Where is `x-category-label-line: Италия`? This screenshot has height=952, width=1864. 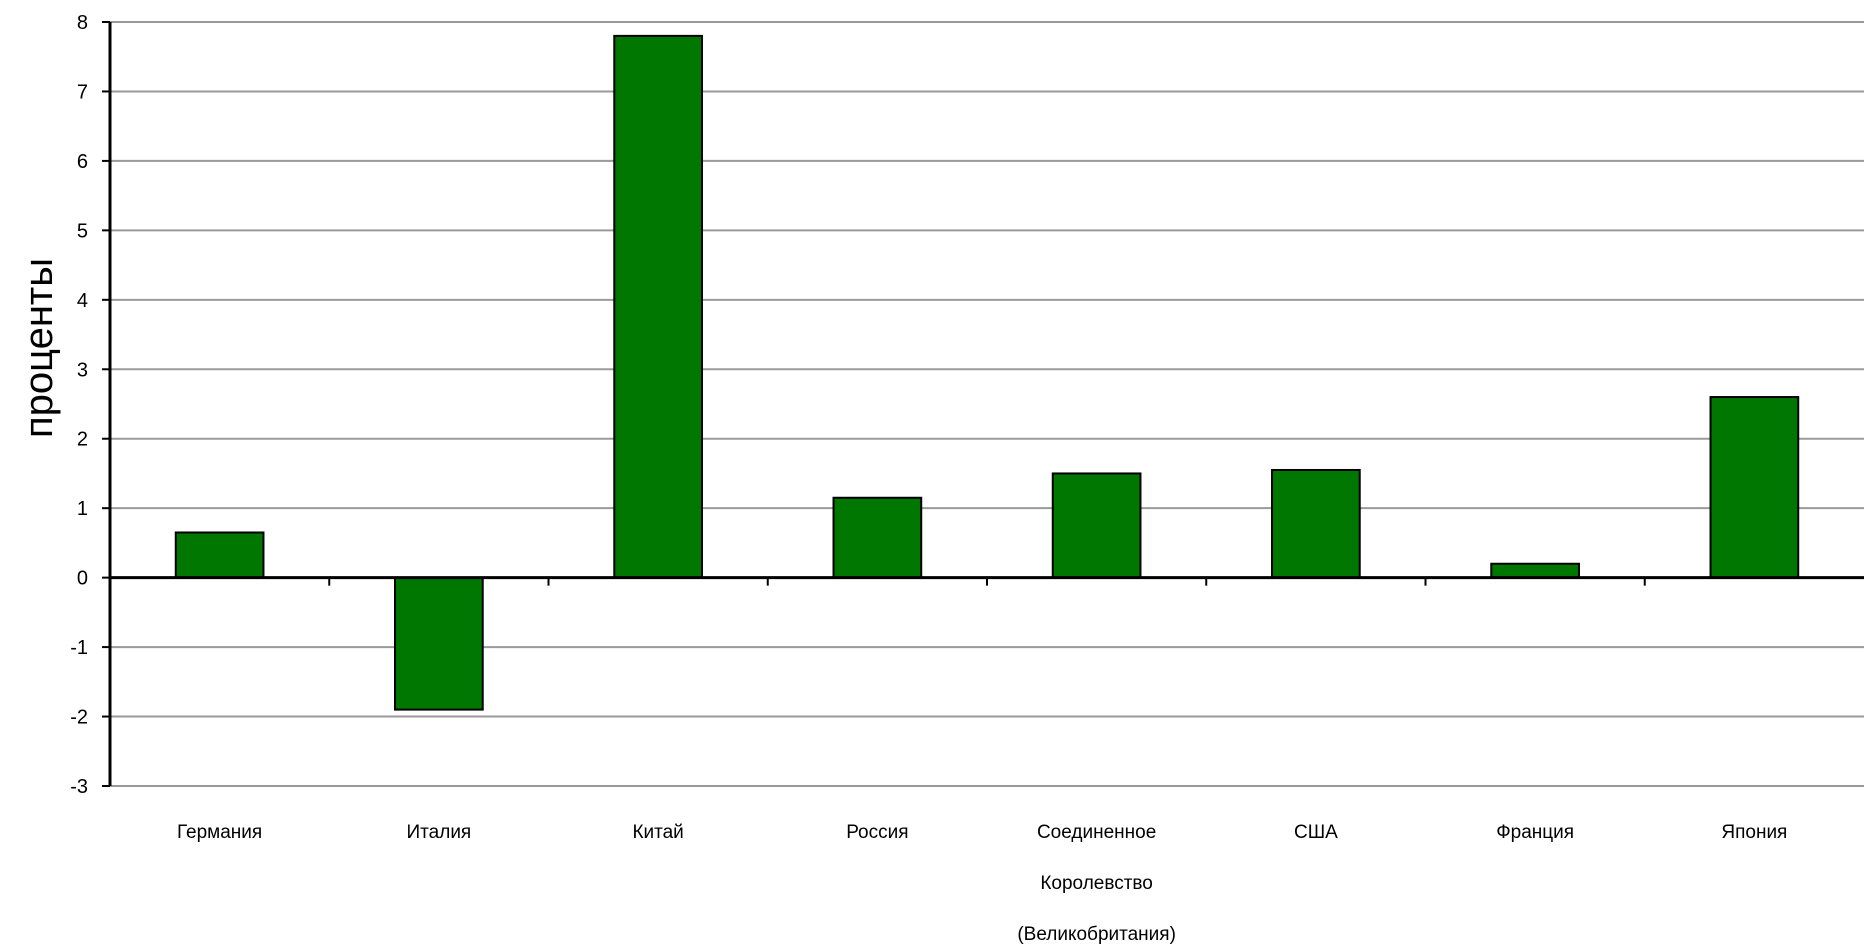
x-category-label-line: Италия is located at coordinates (439, 832).